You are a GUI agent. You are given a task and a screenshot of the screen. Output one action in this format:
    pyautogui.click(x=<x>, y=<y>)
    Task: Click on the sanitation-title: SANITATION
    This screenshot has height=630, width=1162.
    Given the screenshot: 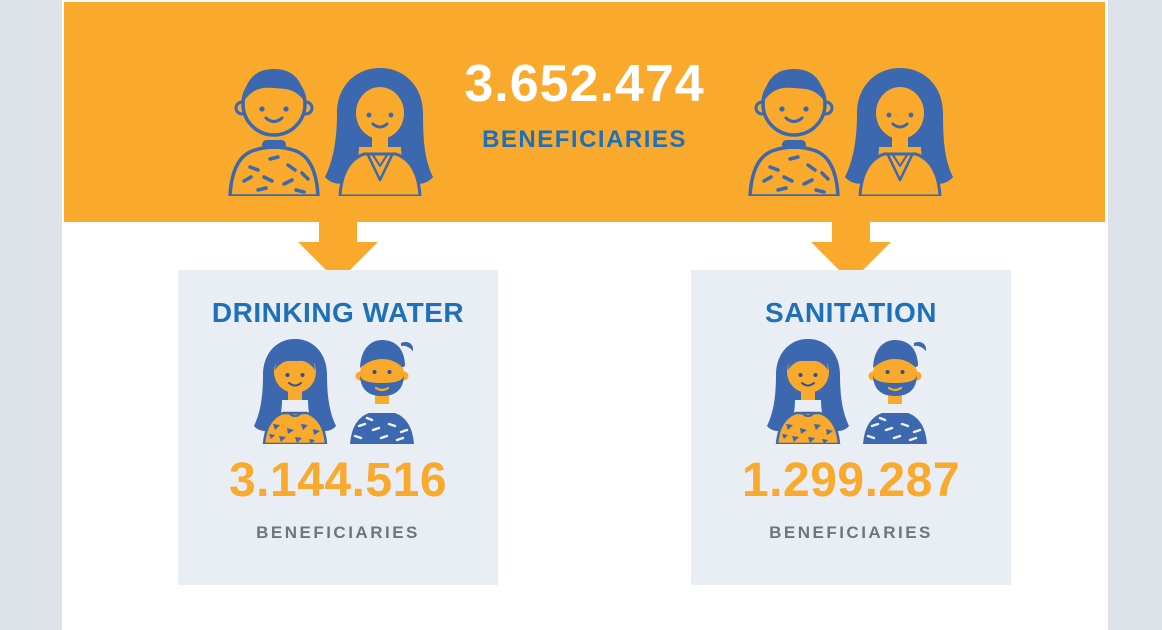 What is the action you would take?
    pyautogui.click(x=851, y=312)
    